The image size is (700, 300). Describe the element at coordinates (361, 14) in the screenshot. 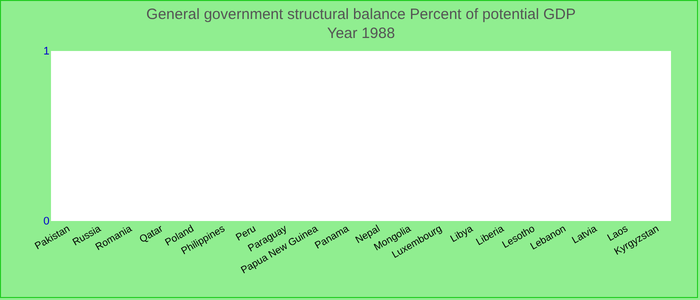

I see `chart-title: General government structural balance Percent of potential GDP` at that location.